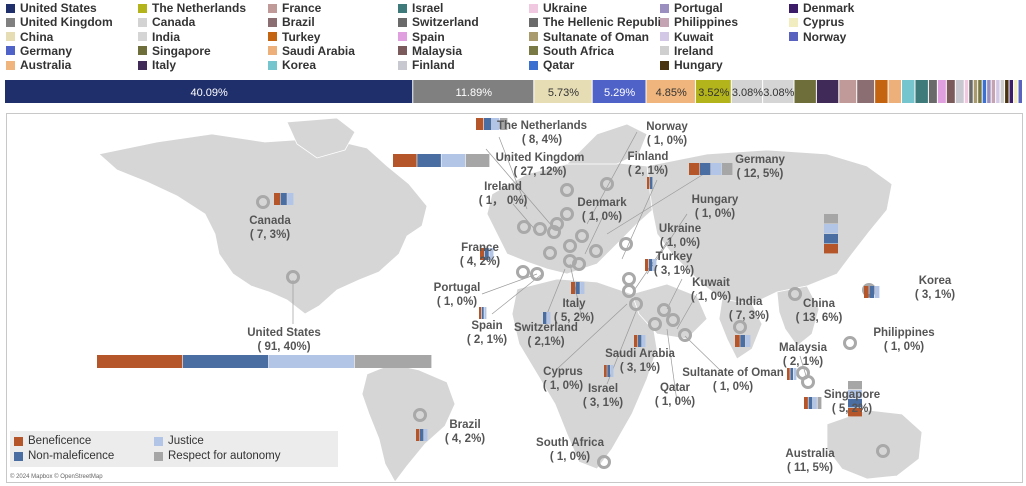 The width and height of the screenshot is (1026, 486). I want to click on legend-label: Norway, so click(825, 36).